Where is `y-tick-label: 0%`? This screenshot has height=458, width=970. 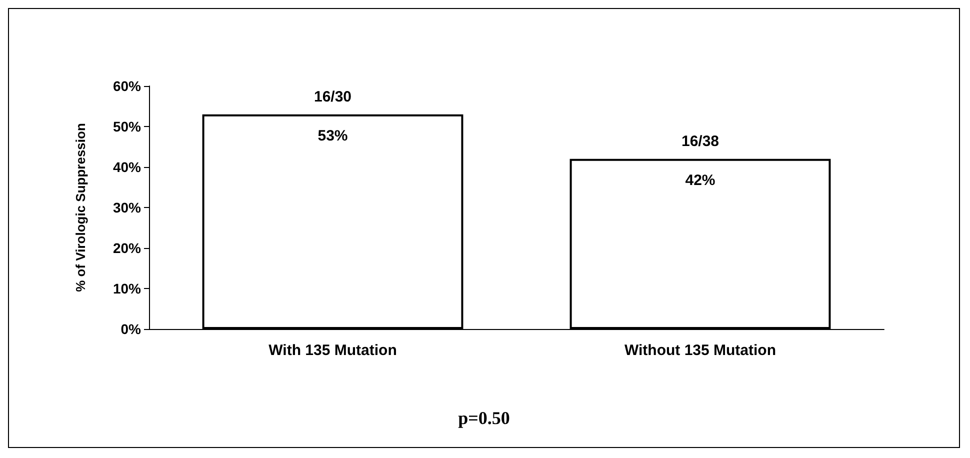
y-tick-label: 0% is located at coordinates (131, 329).